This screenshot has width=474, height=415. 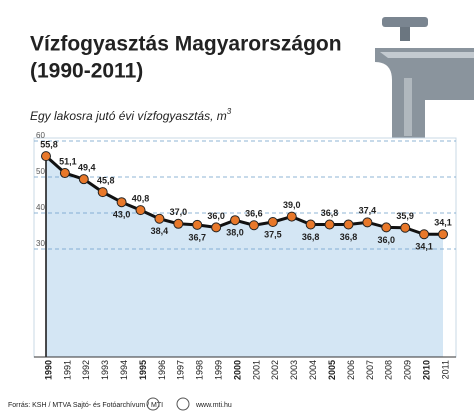 What do you see at coordinates (200, 370) in the screenshot?
I see `x-tick-label: 1998` at bounding box center [200, 370].